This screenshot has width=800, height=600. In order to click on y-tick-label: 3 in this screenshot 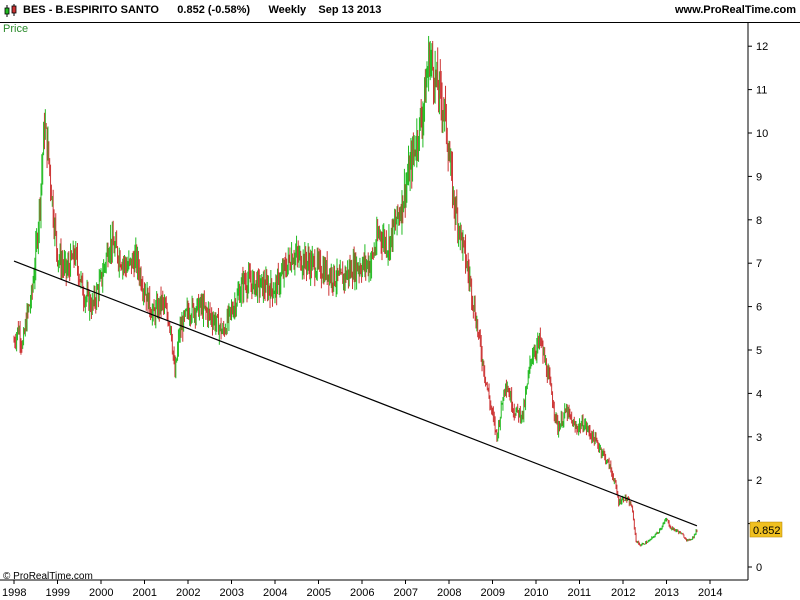, I will do `click(759, 438)`.